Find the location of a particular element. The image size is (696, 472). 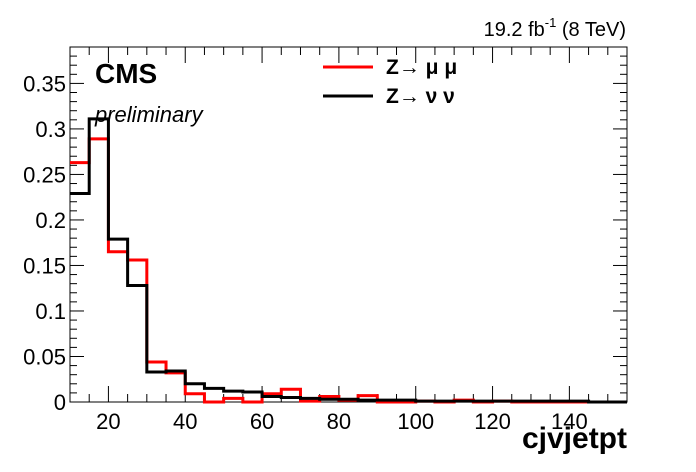

luminosity-label: 19.2 fb-1 (8 TeV) is located at coordinates (555, 28).